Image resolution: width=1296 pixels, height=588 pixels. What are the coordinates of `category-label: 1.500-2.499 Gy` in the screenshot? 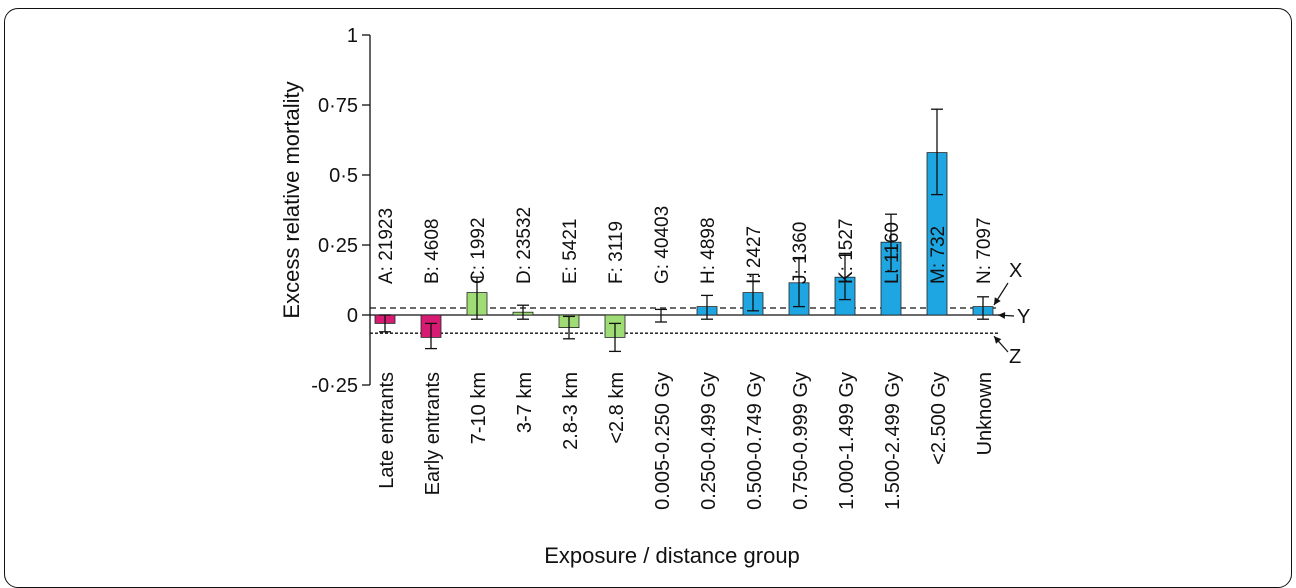 It's located at (893, 441).